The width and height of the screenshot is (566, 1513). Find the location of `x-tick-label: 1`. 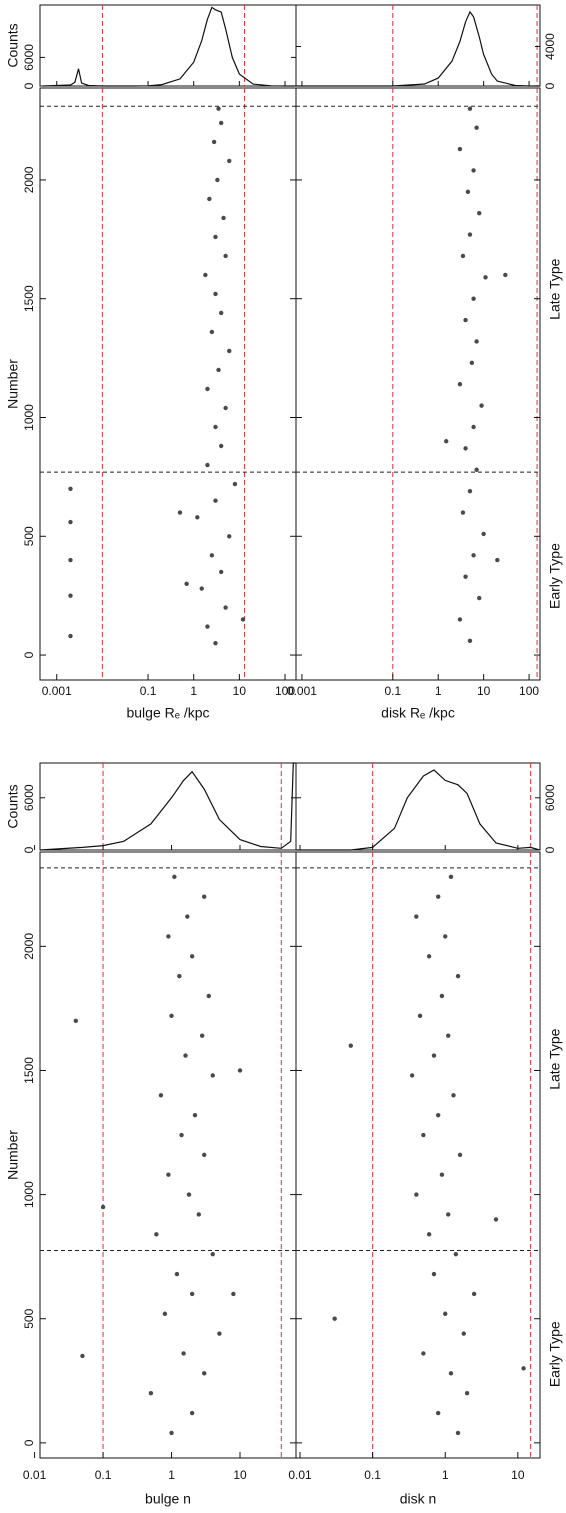

x-tick-label: 1 is located at coordinates (438, 691).